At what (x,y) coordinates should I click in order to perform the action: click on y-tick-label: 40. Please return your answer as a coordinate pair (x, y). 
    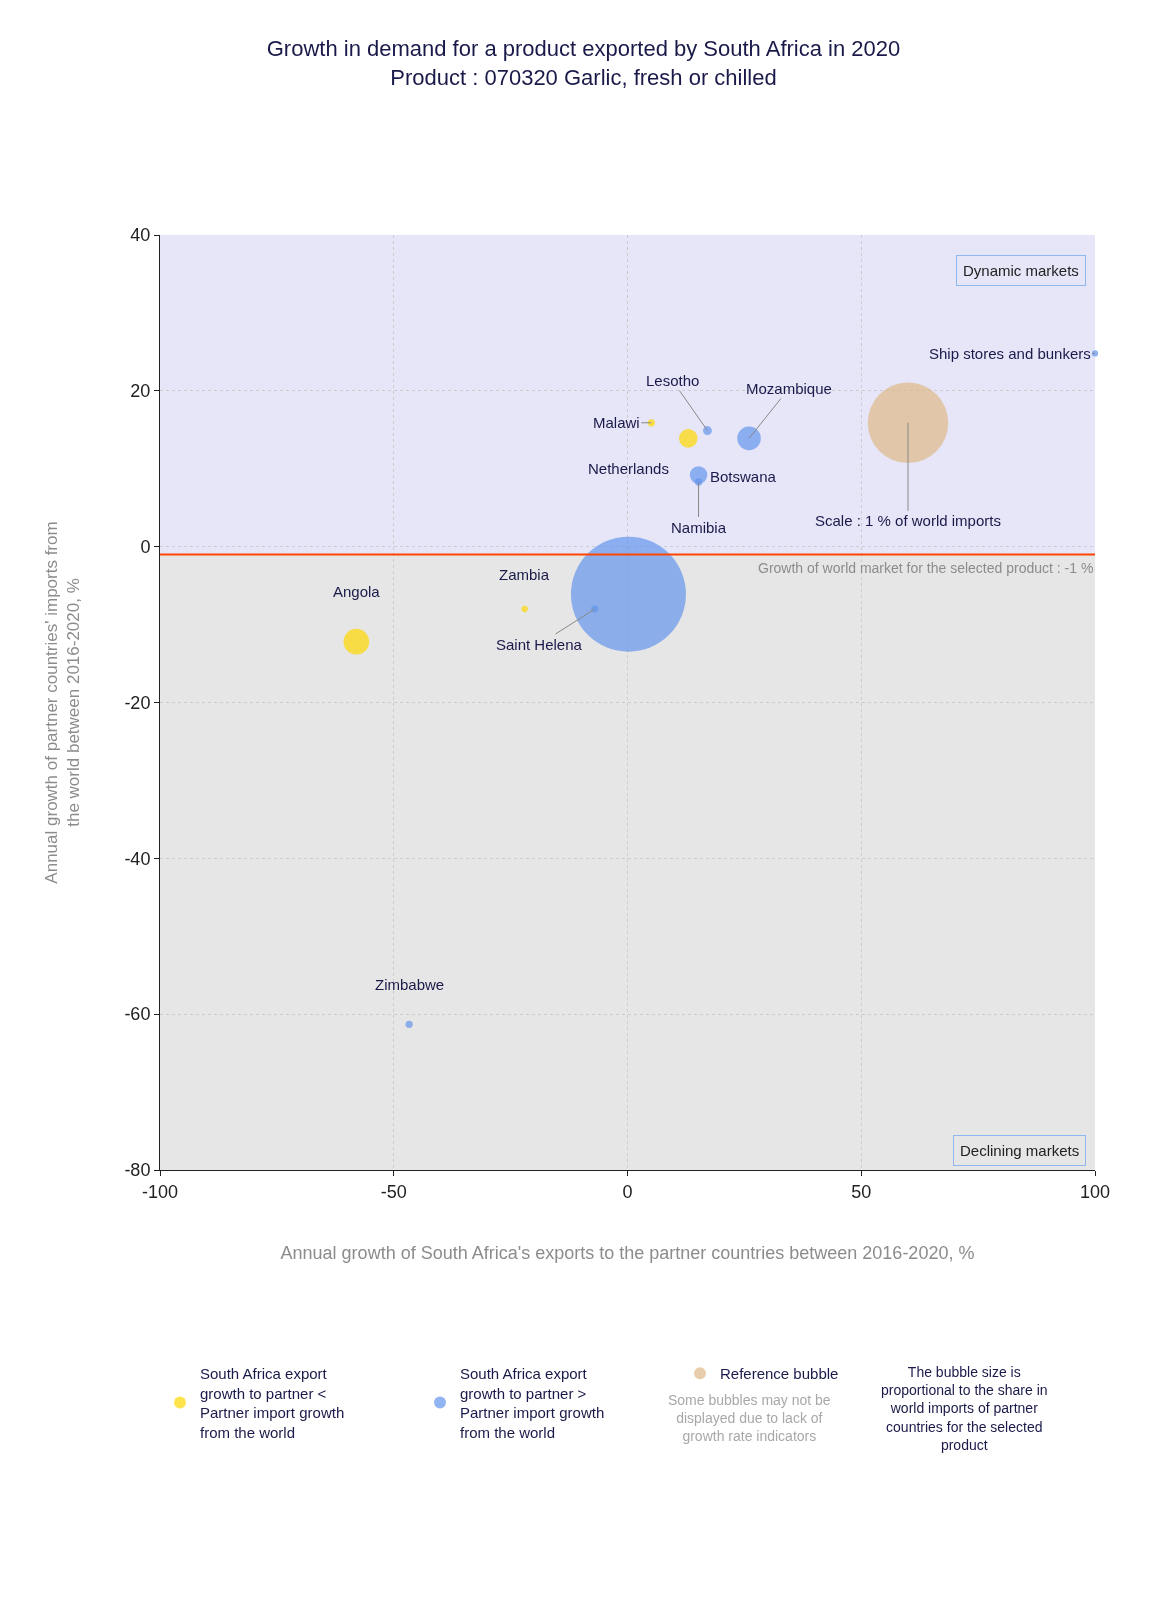
    Looking at the image, I should click on (140, 235).